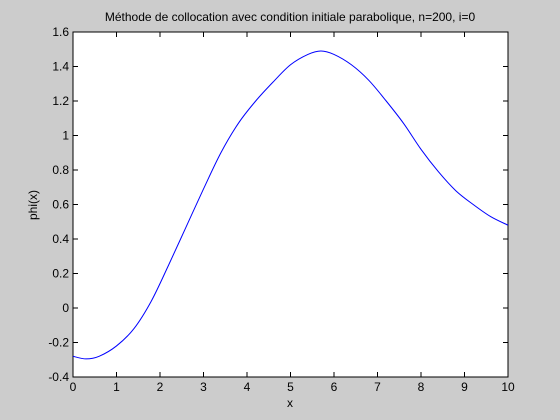  Describe the element at coordinates (508, 387) in the screenshot. I see `x-tick-label: 10` at that location.